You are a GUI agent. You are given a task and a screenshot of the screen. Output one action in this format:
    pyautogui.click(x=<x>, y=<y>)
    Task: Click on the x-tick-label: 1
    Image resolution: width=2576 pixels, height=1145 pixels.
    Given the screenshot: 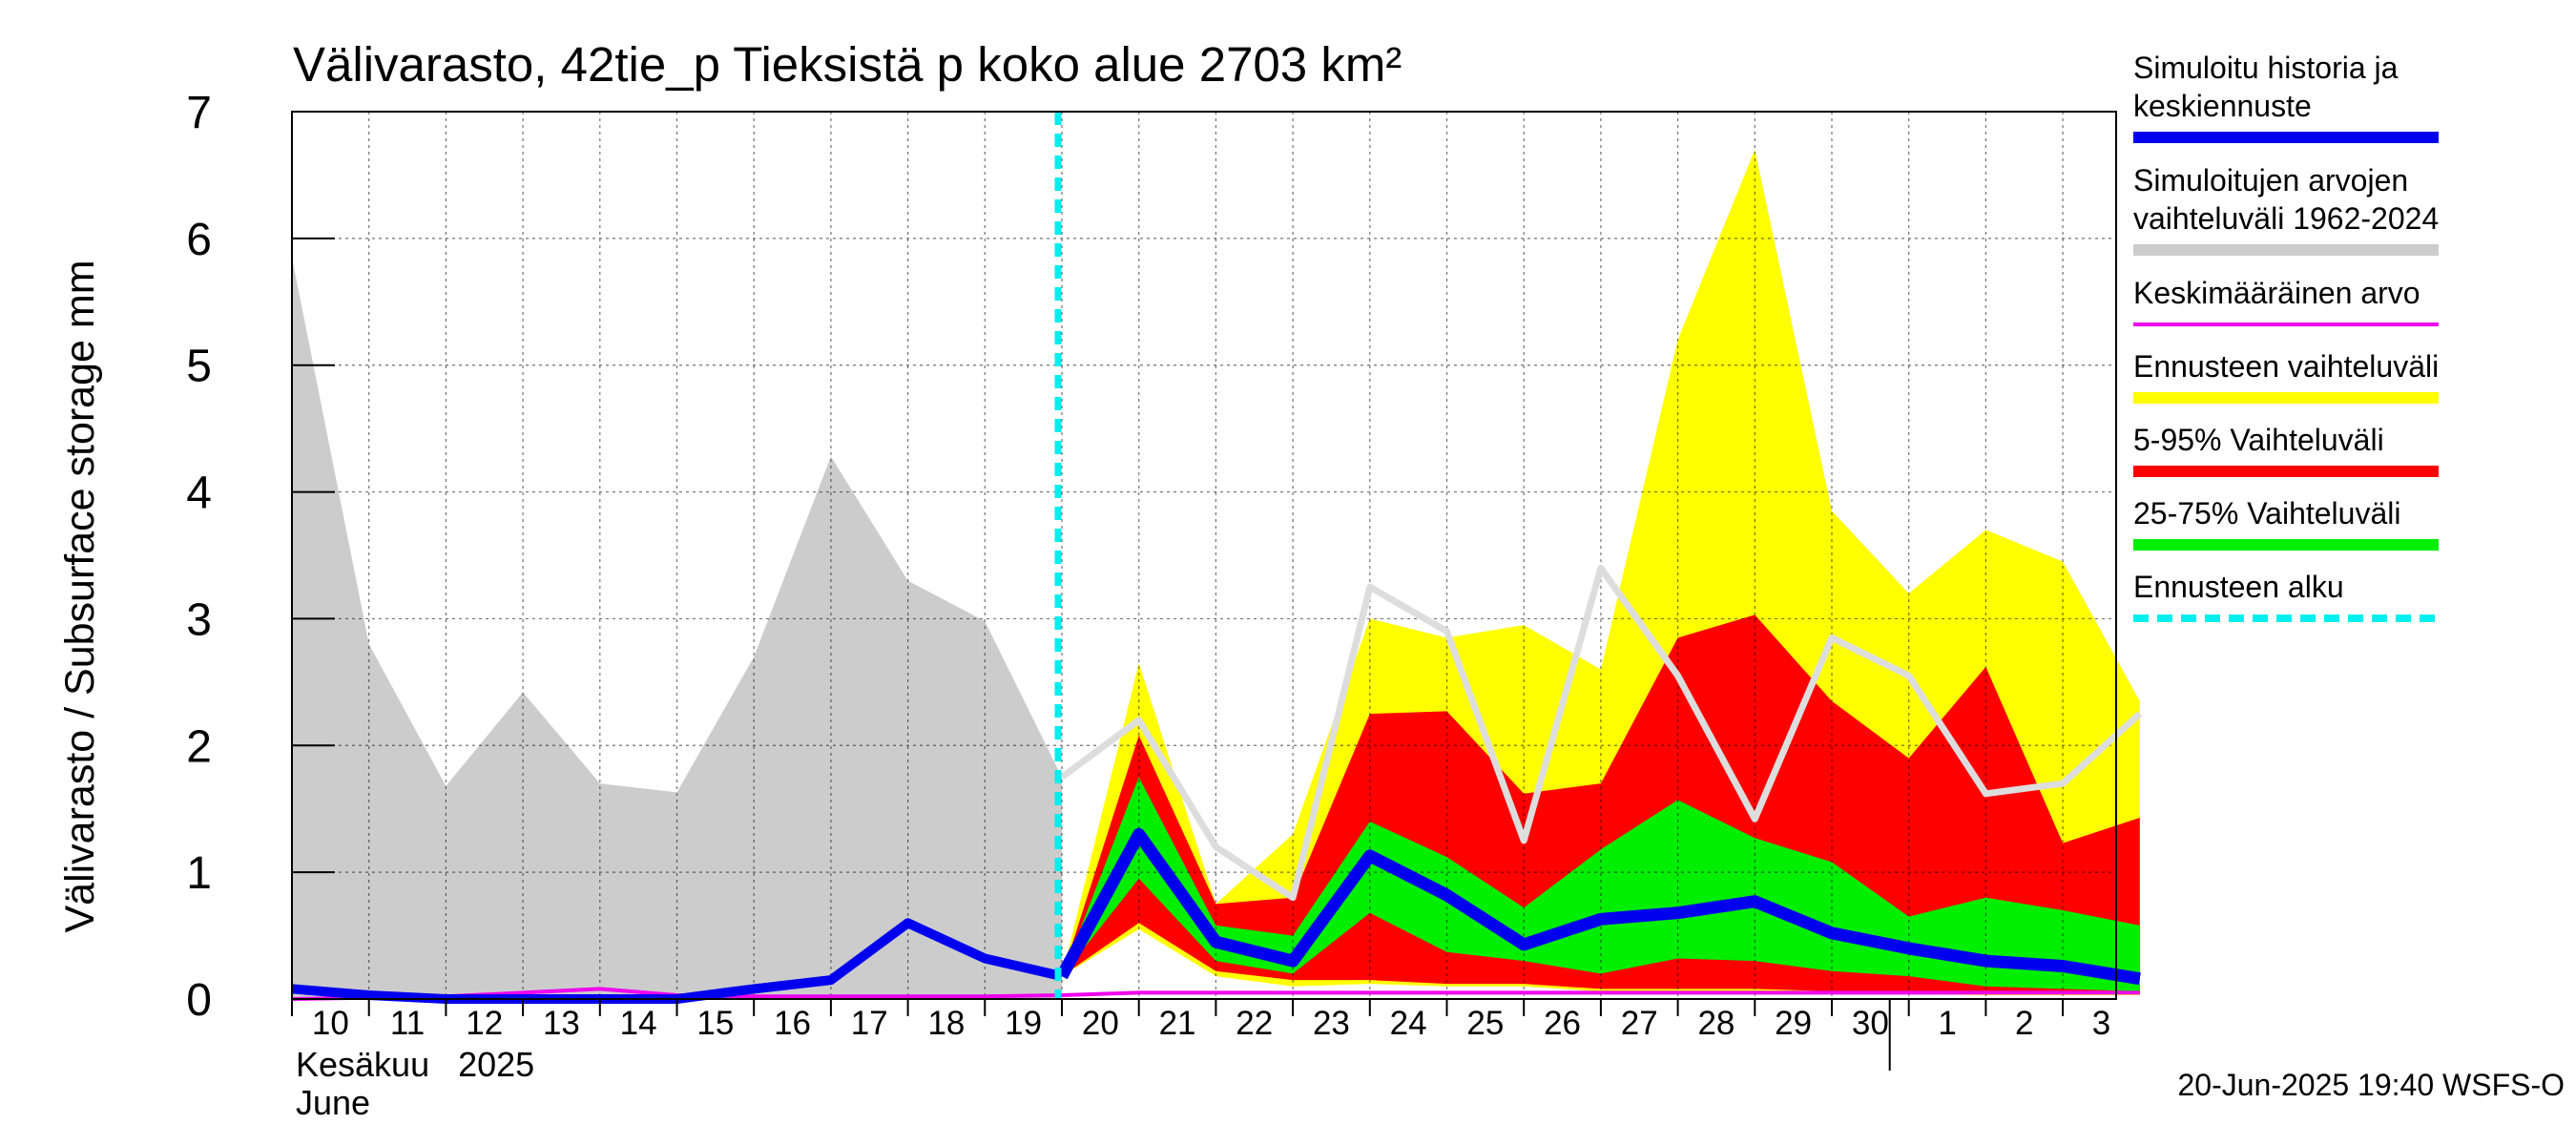 What is the action you would take?
    pyautogui.click(x=1947, y=1023)
    